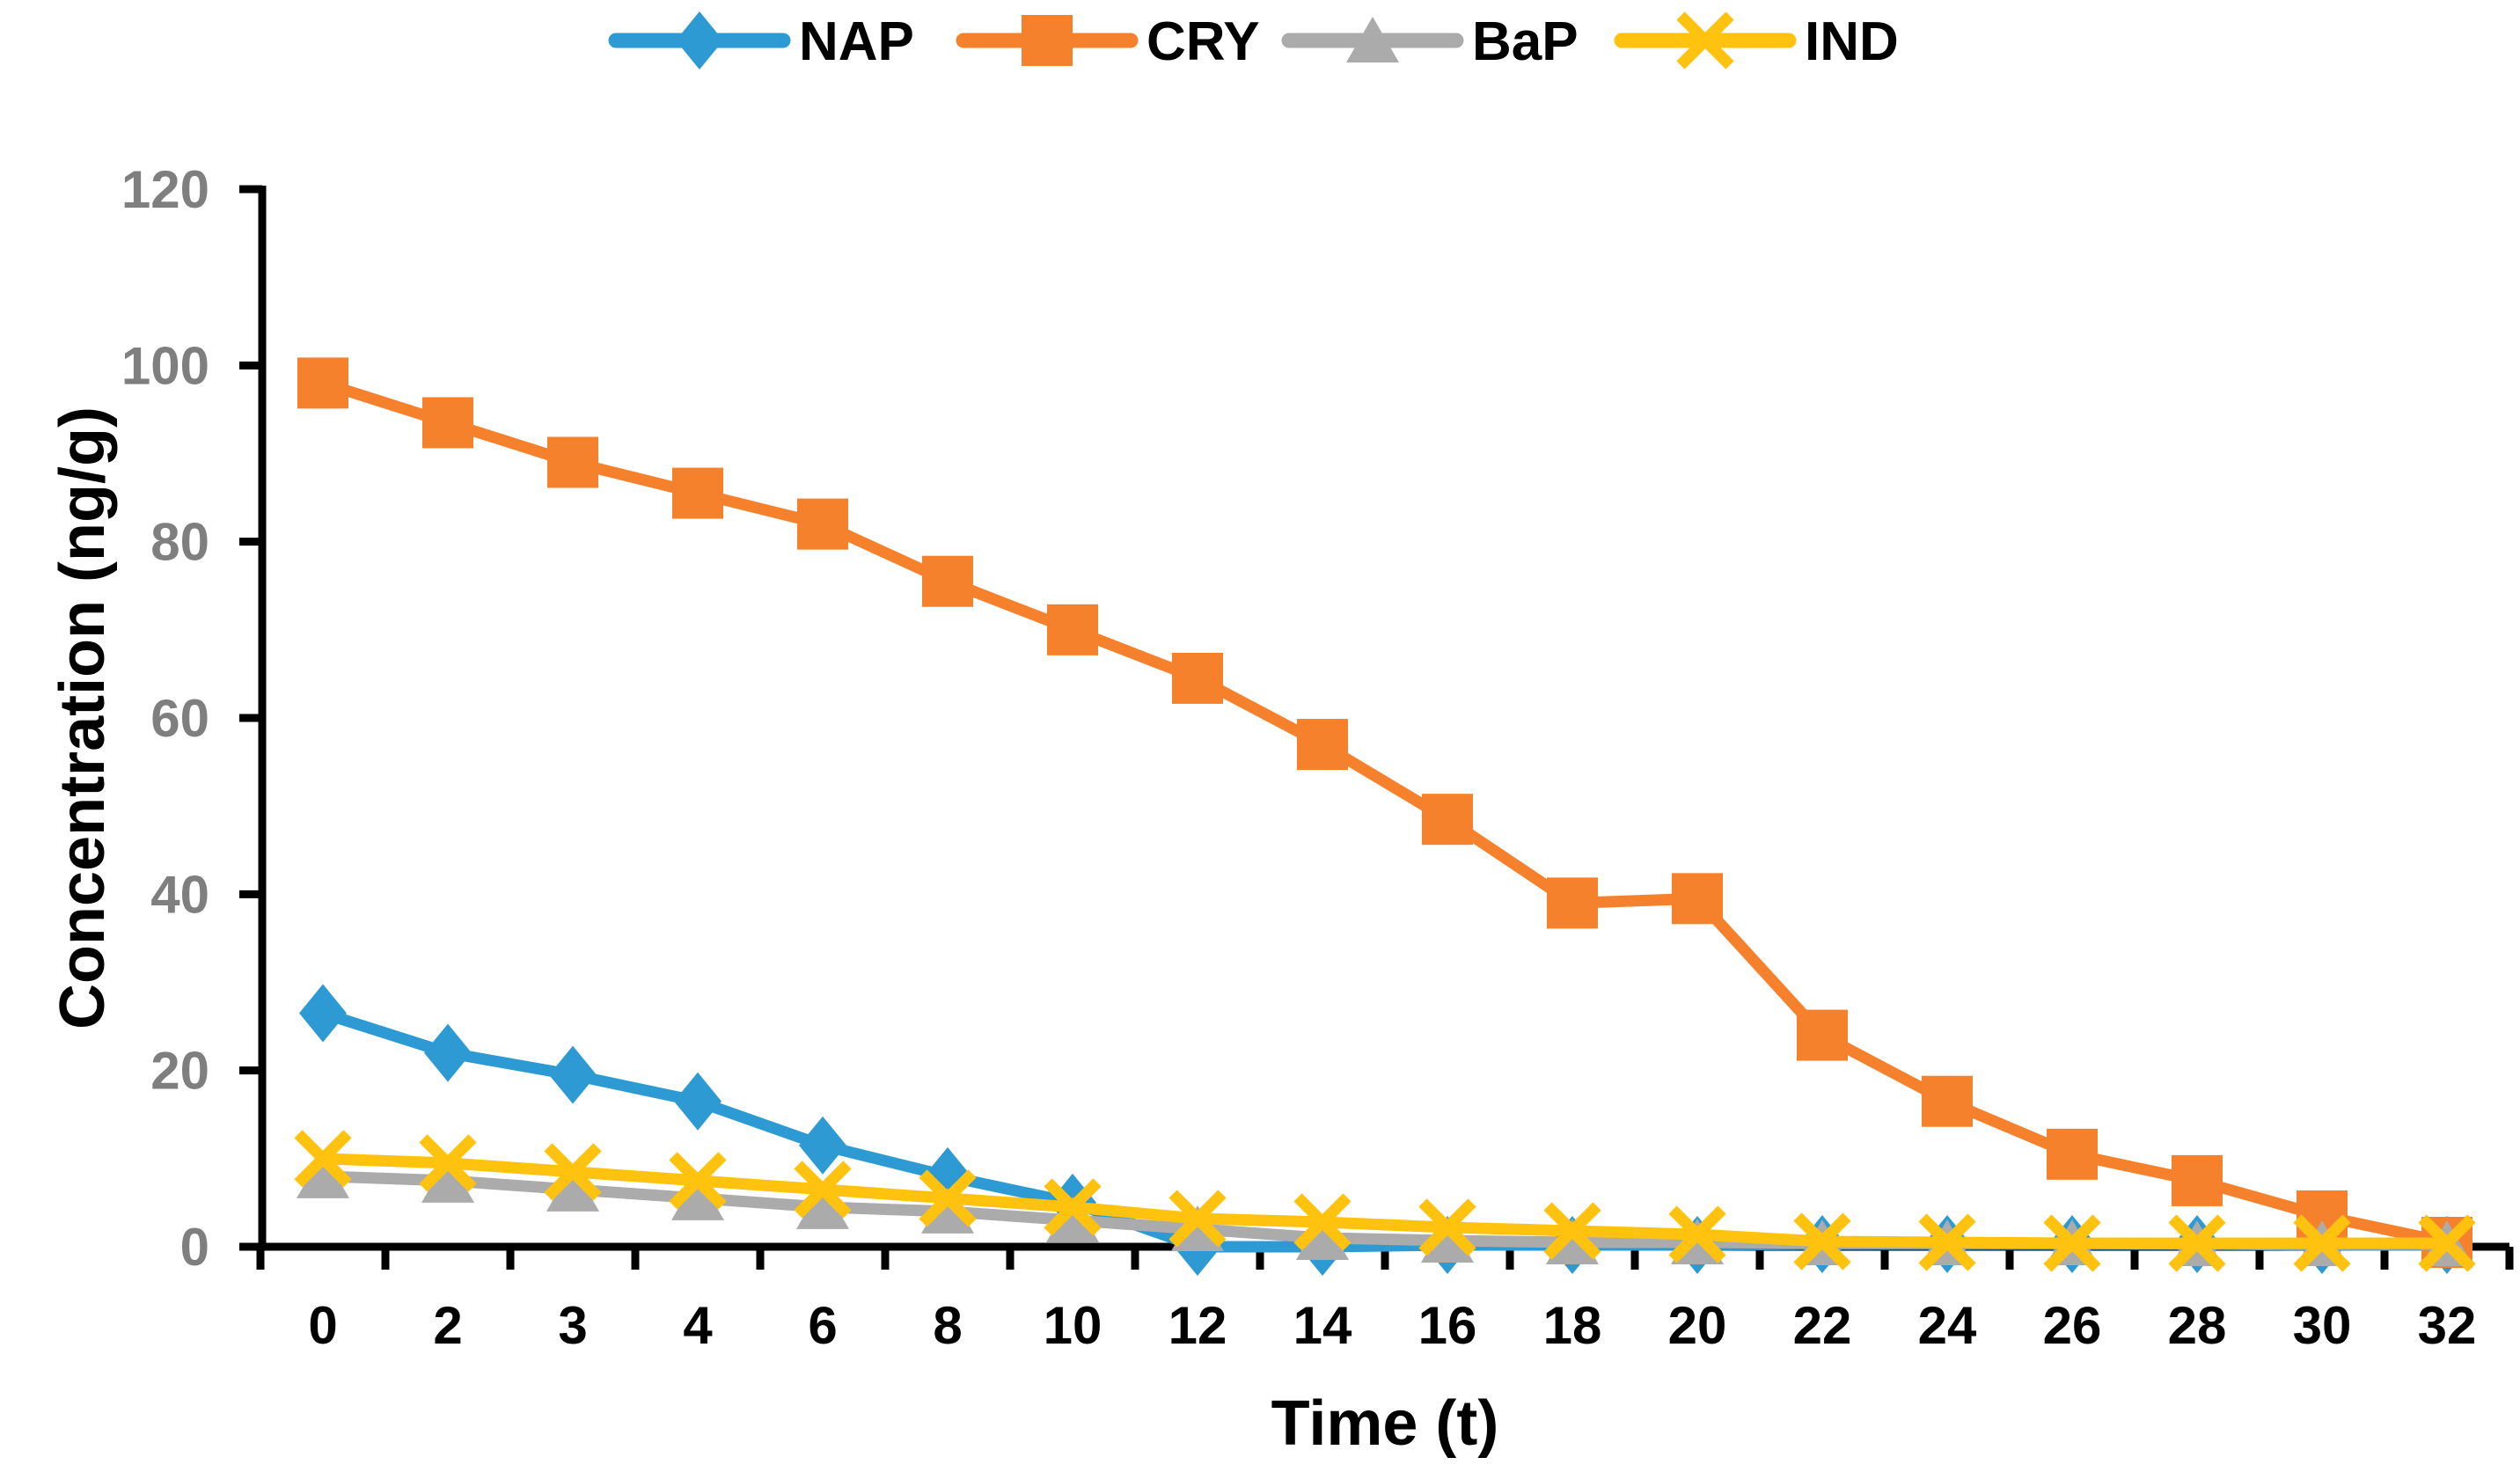 The image size is (2520, 1472). Describe the element at coordinates (165, 189) in the screenshot. I see `y-tick-label-120: 120` at that location.